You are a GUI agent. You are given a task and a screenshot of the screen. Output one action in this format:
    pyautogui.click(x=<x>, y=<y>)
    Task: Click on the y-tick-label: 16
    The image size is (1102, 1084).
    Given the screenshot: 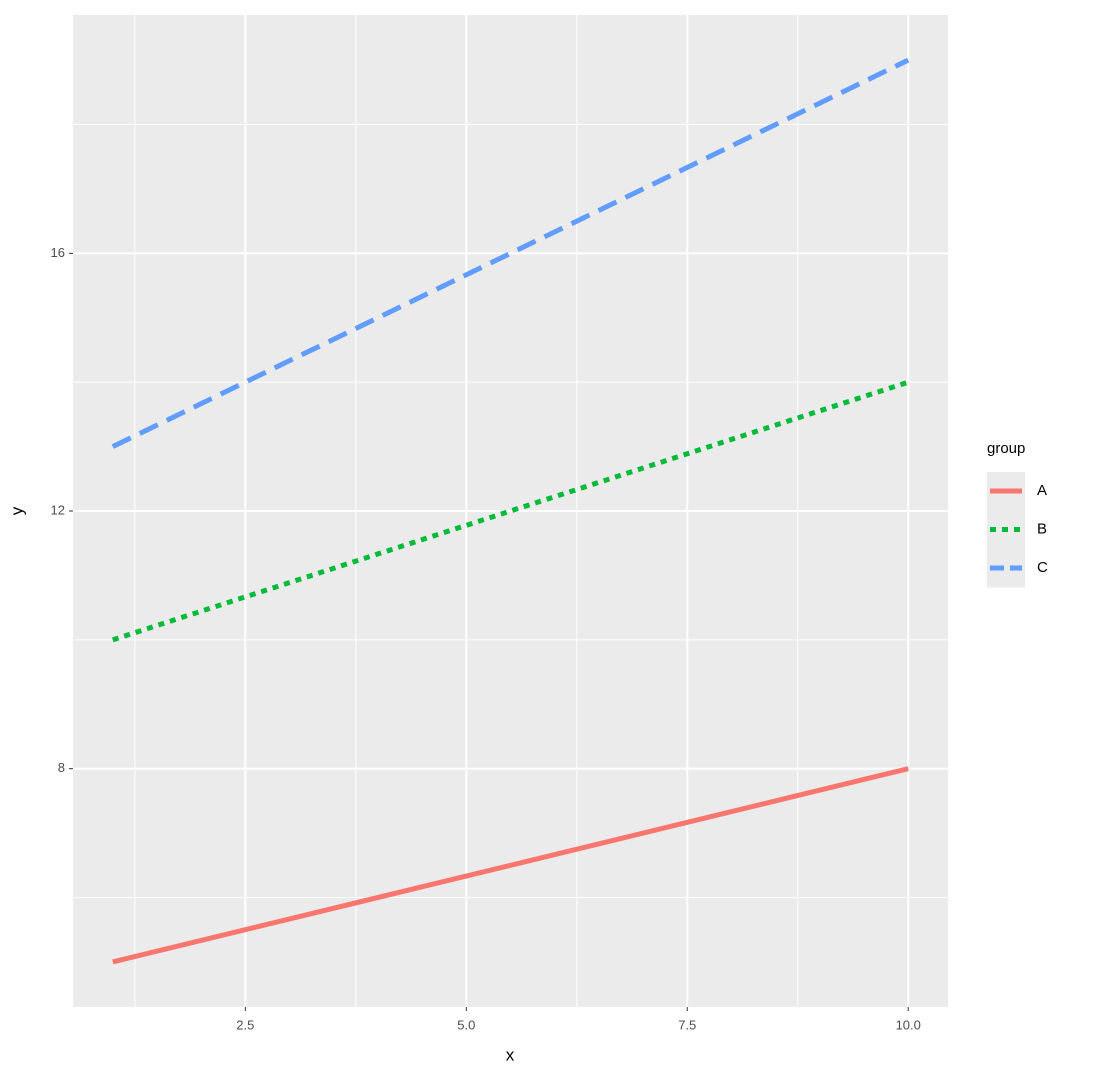 What is the action you would take?
    pyautogui.click(x=58, y=252)
    